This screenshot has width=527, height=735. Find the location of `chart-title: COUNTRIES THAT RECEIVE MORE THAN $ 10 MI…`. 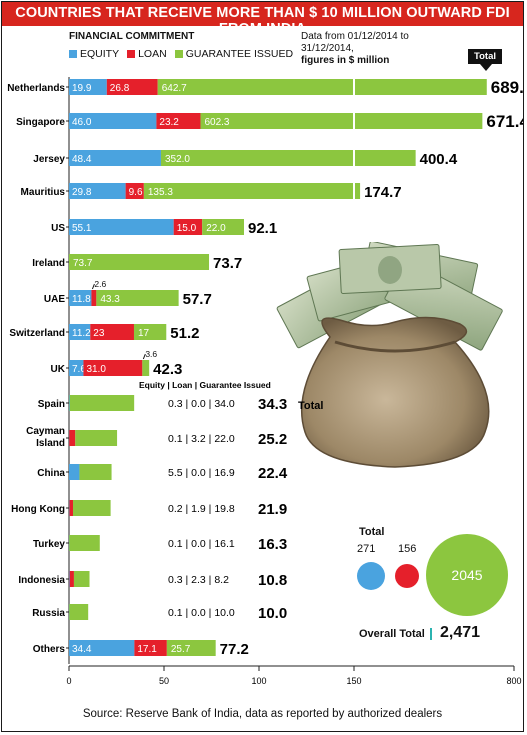

chart-title: COUNTRIES THAT RECEIVE MORE THAN $ 10 MI… is located at coordinates (262, 21).